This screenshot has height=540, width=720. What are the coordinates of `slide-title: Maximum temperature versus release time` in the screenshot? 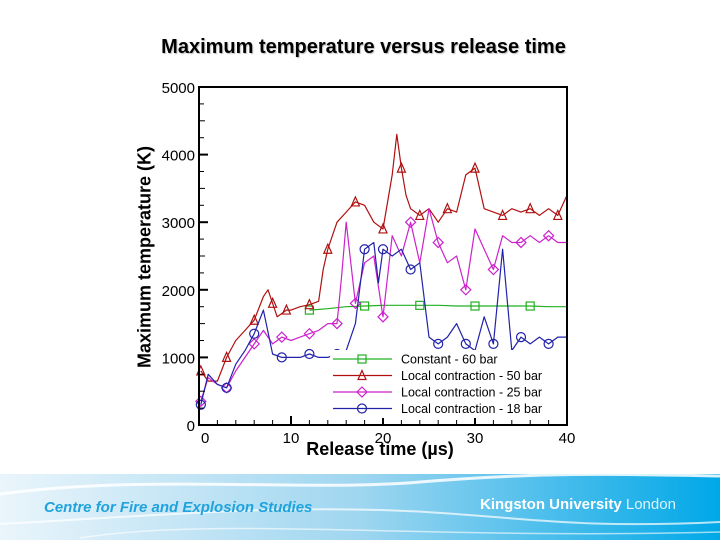 It's located at (363, 47).